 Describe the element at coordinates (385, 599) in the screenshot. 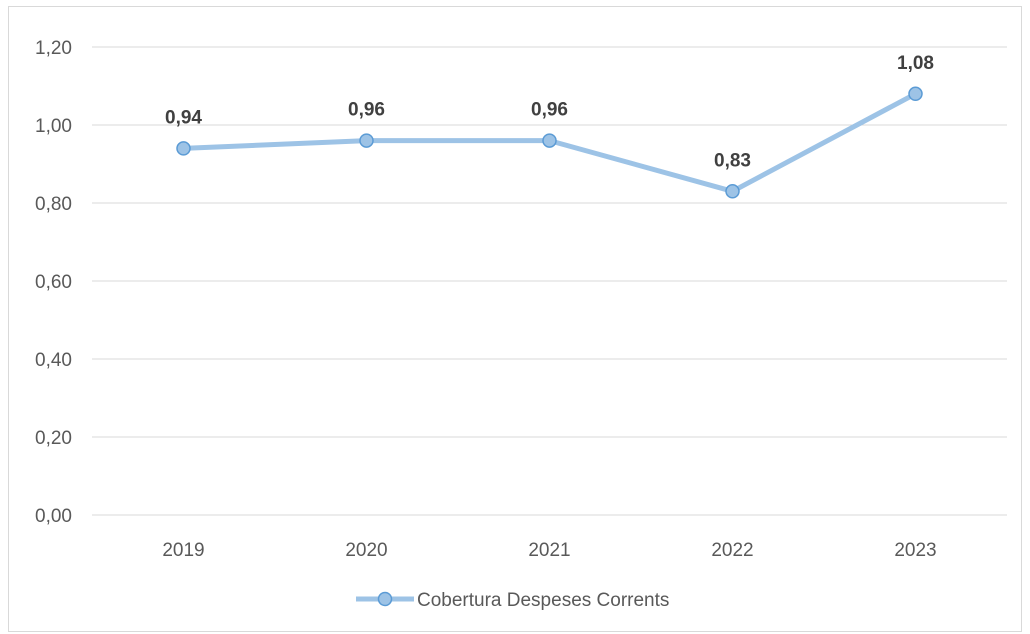

I see `legend-marker-swatch` at that location.